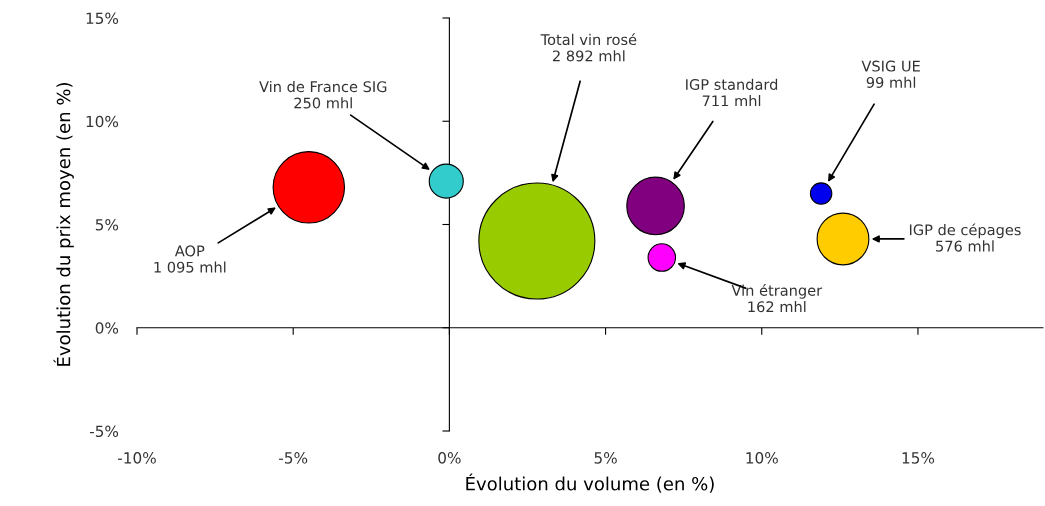  Describe the element at coordinates (102, 121) in the screenshot. I see `y-tick-label: 10%` at that location.